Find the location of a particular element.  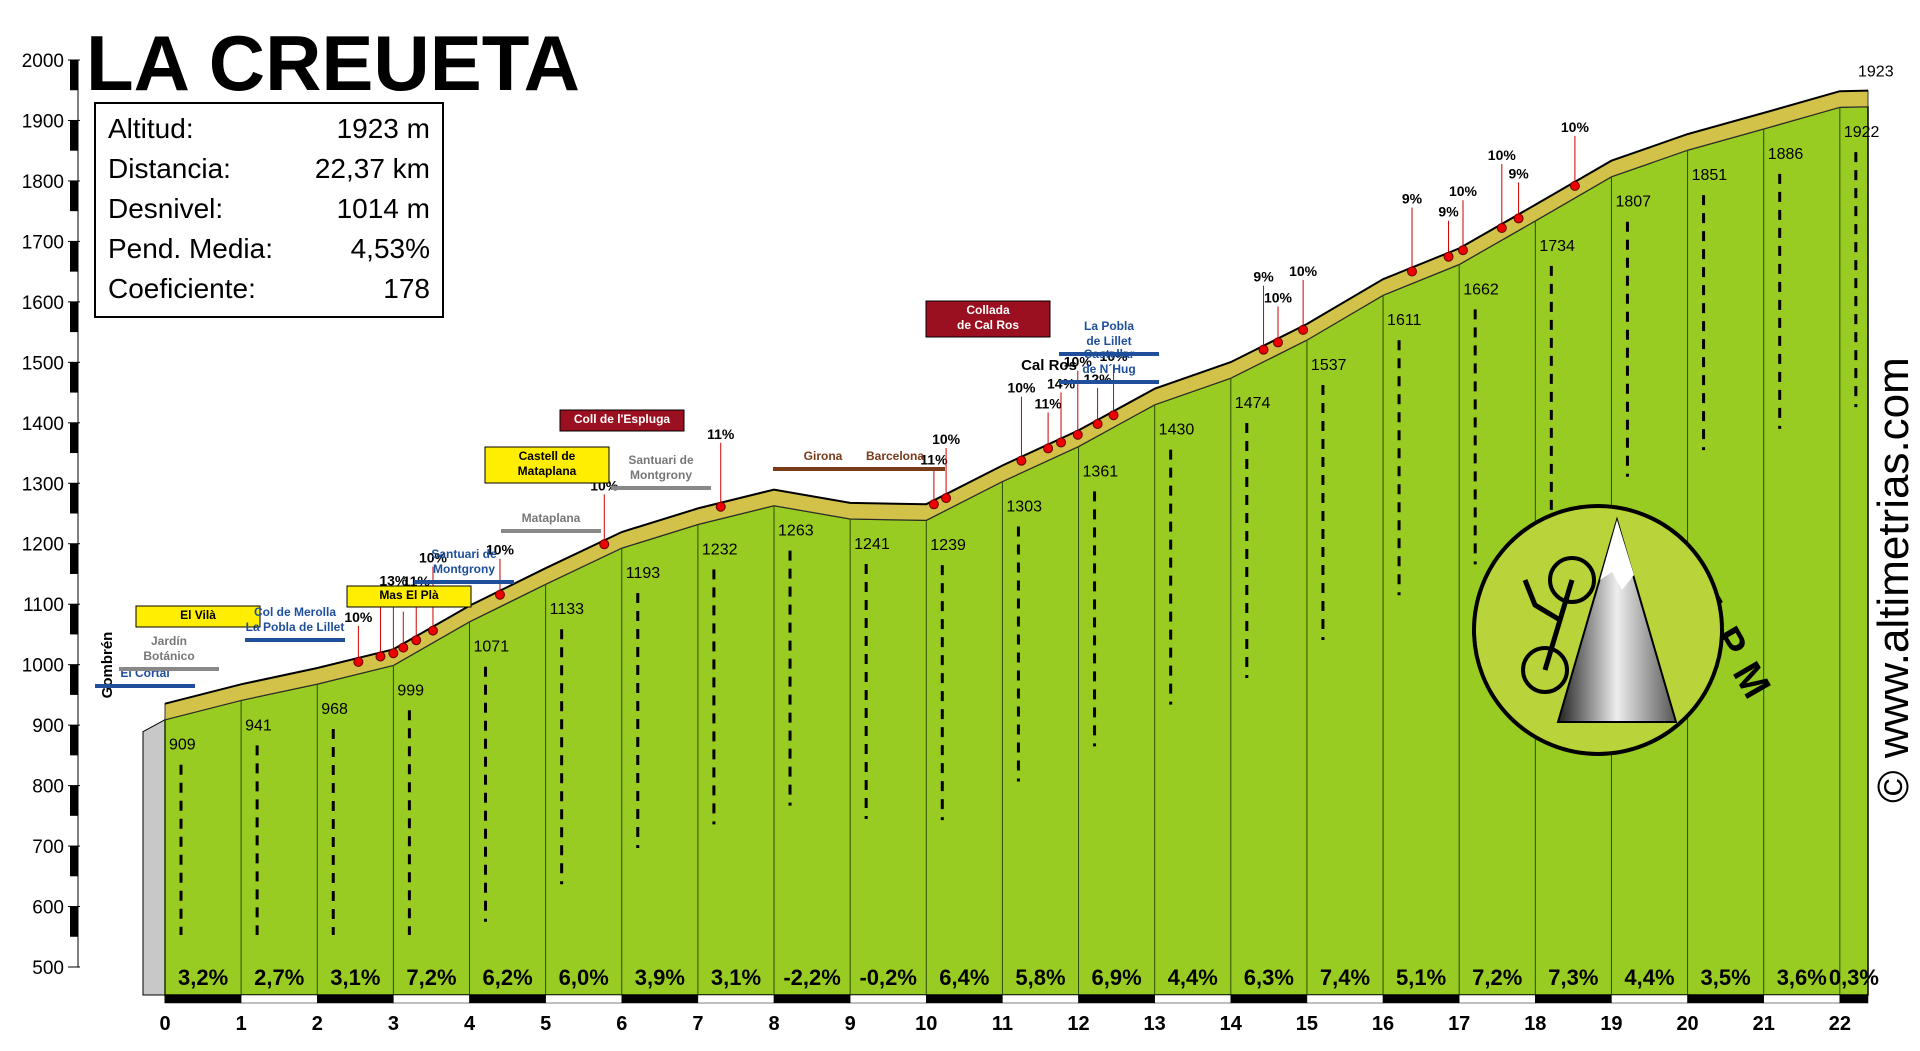

place: Mataplana is located at coordinates (551, 522).